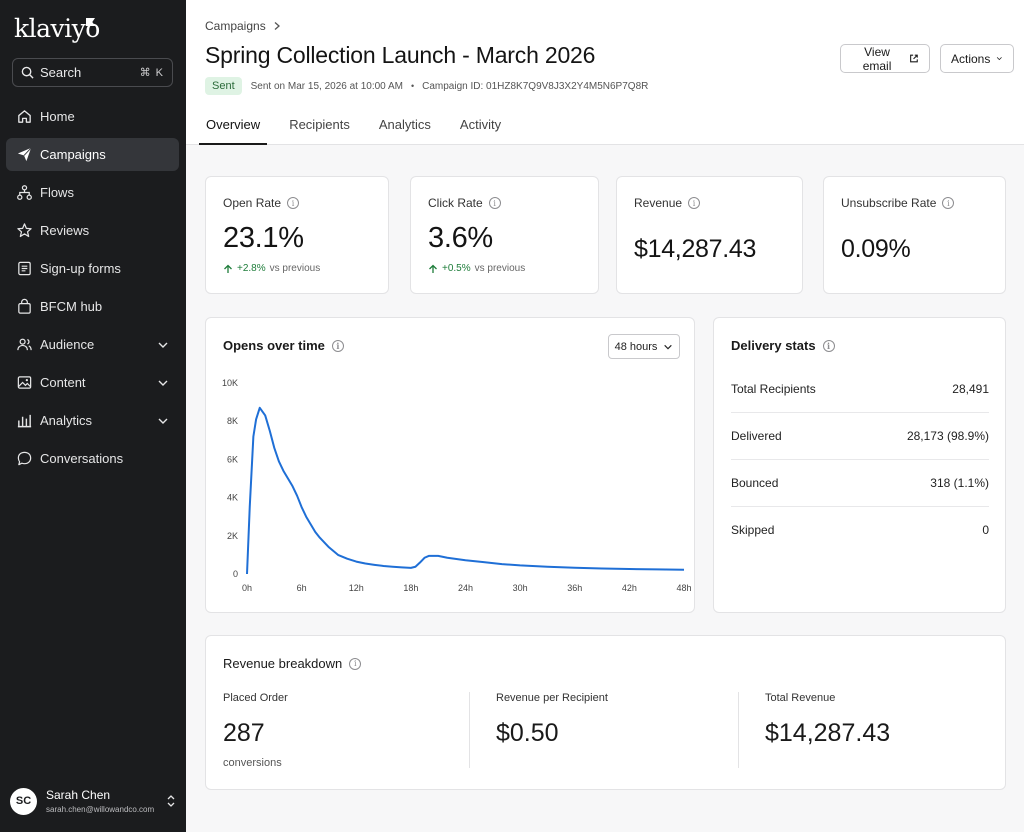 The width and height of the screenshot is (1024, 832). I want to click on flows-icon, so click(24, 192).